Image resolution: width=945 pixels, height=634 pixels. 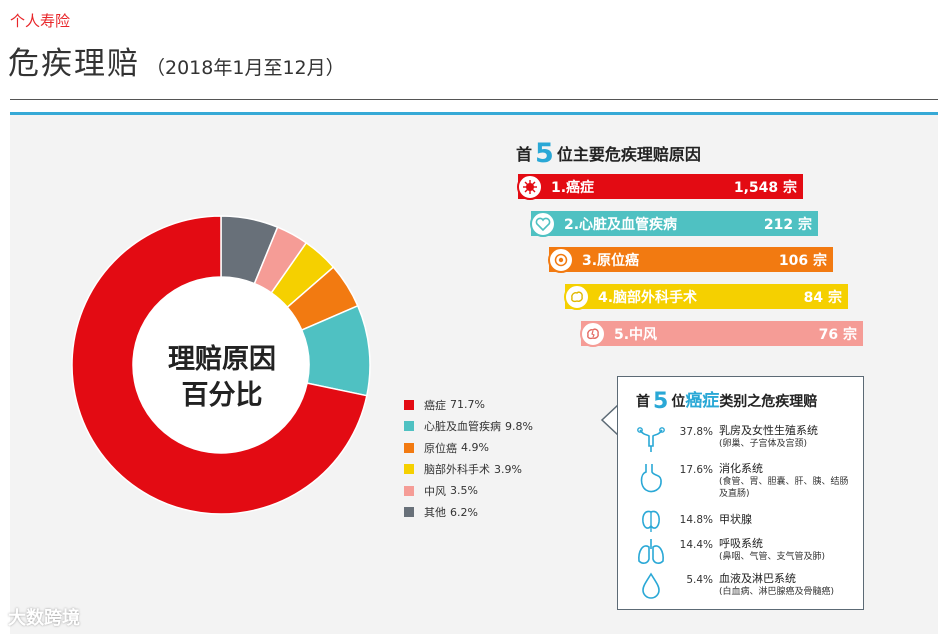 I want to click on cancer-box-title: 首 5 位癌症类别之危疾理赔, so click(x=727, y=400).